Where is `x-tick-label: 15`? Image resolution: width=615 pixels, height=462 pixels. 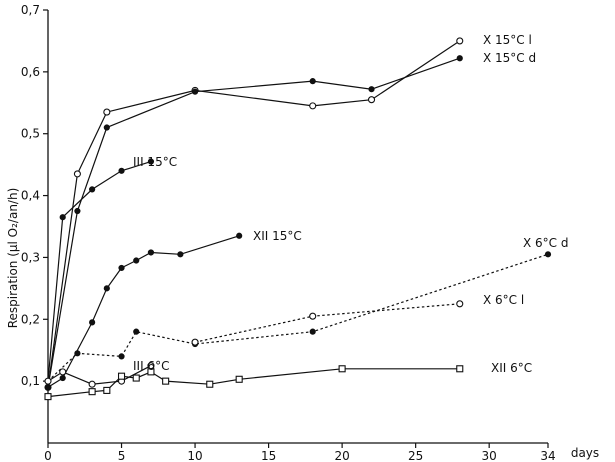
x-tick-label: 15 is located at coordinates (268, 455).